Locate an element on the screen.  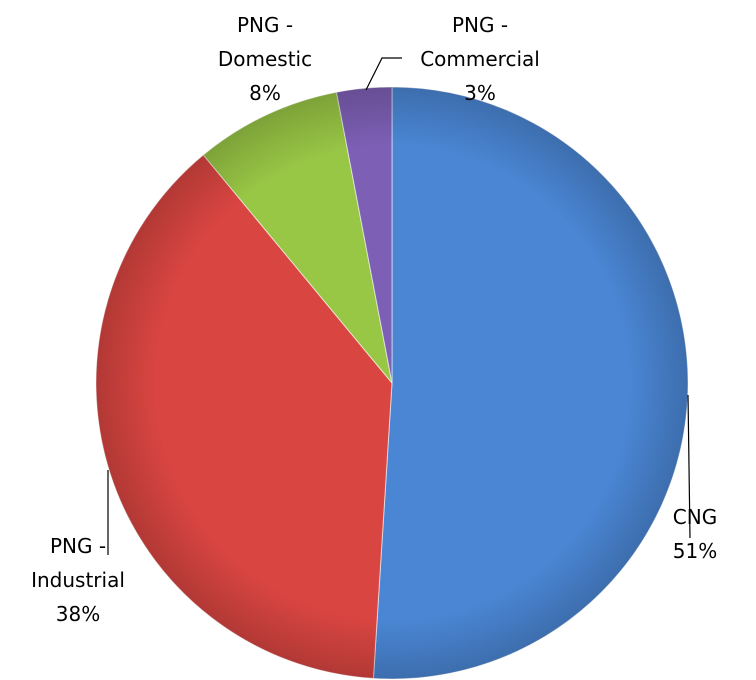
data-label: PNG - Domestic 8% is located at coordinates (265, 59).